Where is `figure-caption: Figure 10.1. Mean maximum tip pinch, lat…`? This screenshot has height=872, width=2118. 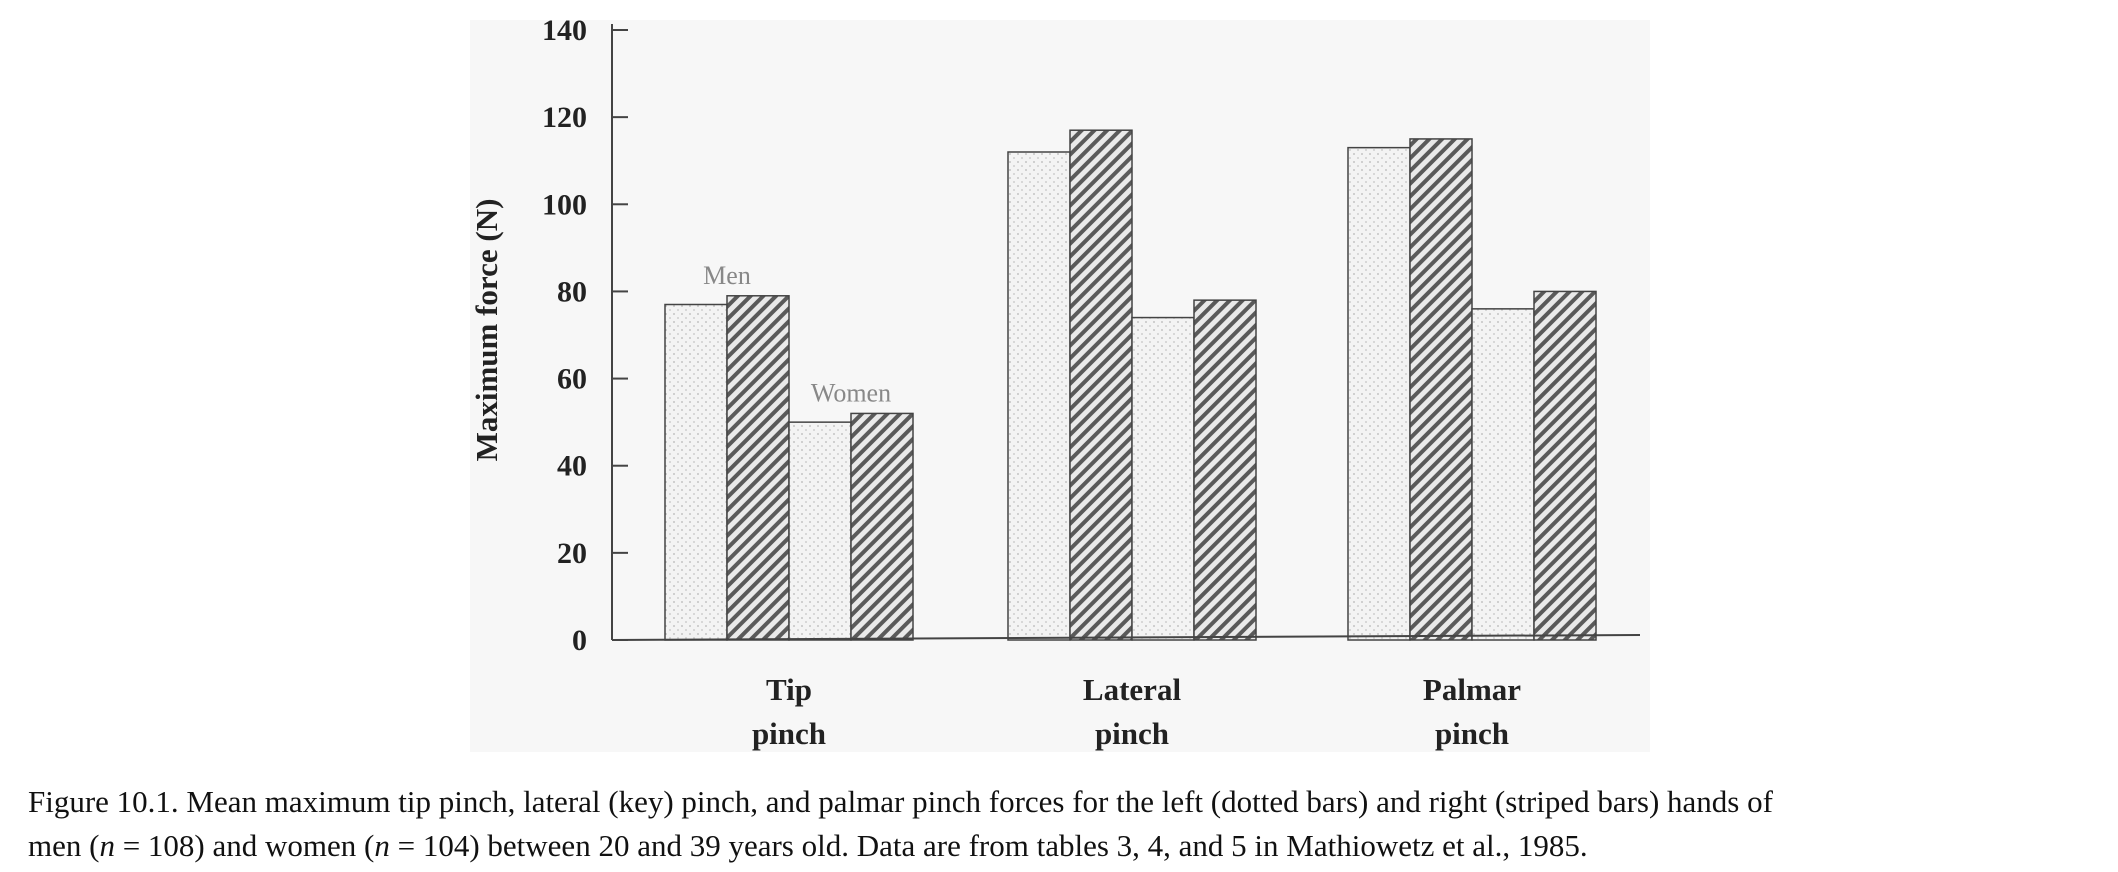
figure-caption: Figure 10.1. Mean maximum tip pinch, lat… is located at coordinates (1063, 824).